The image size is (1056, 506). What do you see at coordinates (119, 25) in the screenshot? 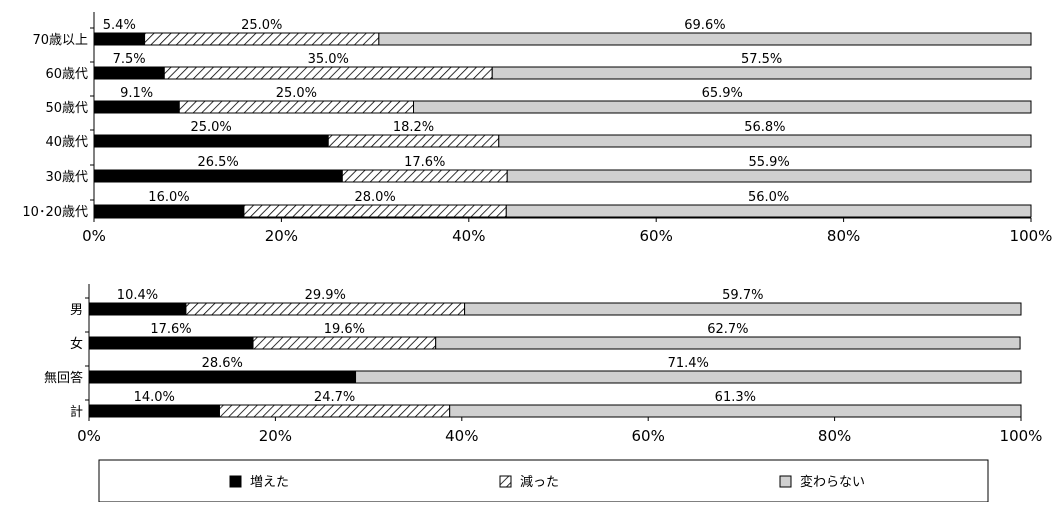
I see `data-label-increased: 5.4%` at bounding box center [119, 25].